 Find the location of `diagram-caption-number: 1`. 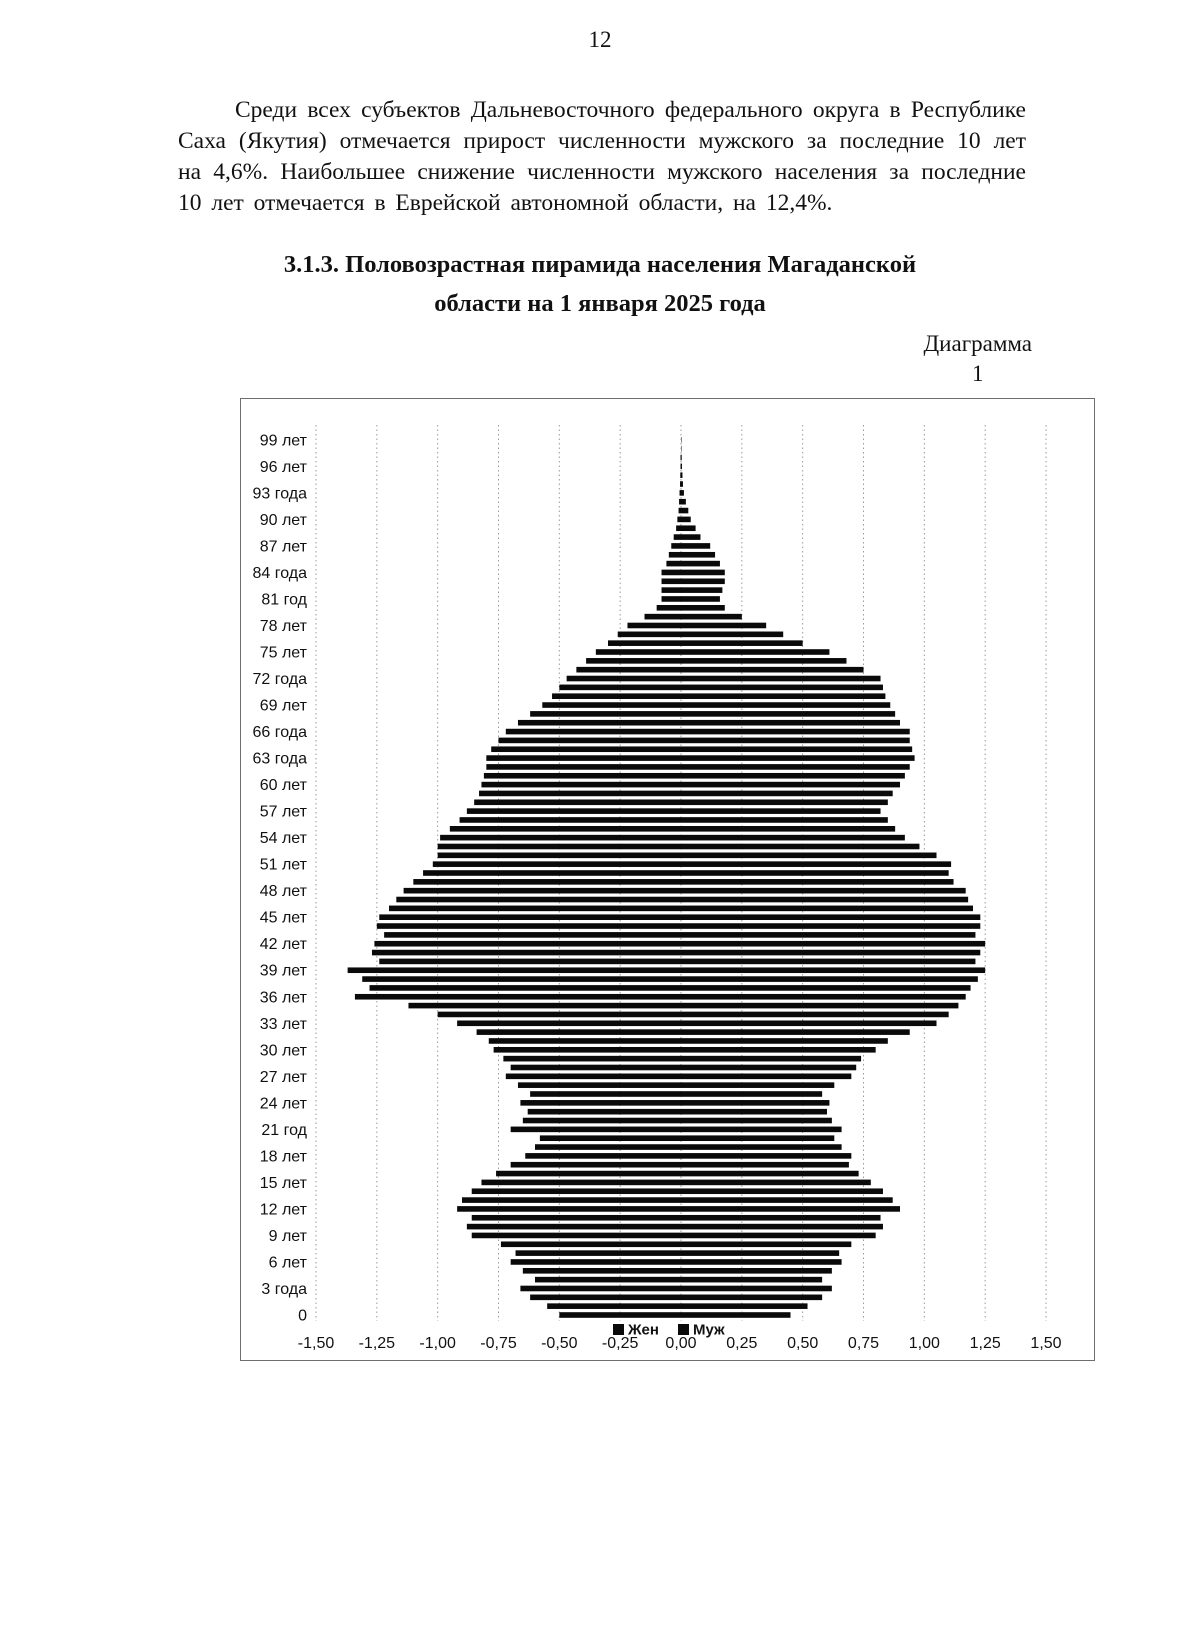

diagram-caption-number: 1 is located at coordinates (977, 373).